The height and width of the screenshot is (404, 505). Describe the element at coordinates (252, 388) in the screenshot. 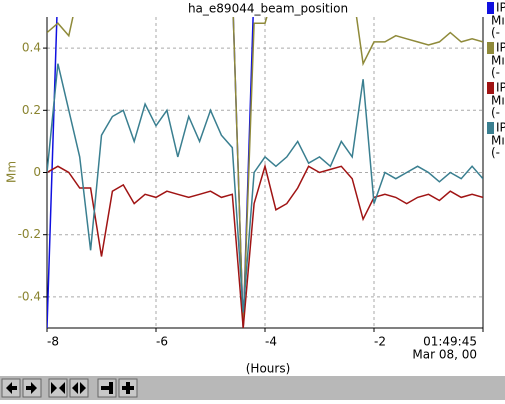

I see `toolbar` at that location.